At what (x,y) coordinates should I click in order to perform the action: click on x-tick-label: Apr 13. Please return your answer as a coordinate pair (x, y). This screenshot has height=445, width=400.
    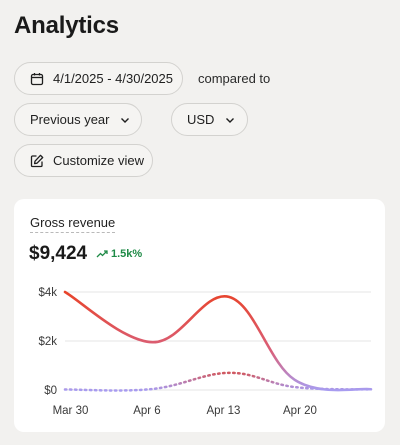
    Looking at the image, I should click on (224, 411).